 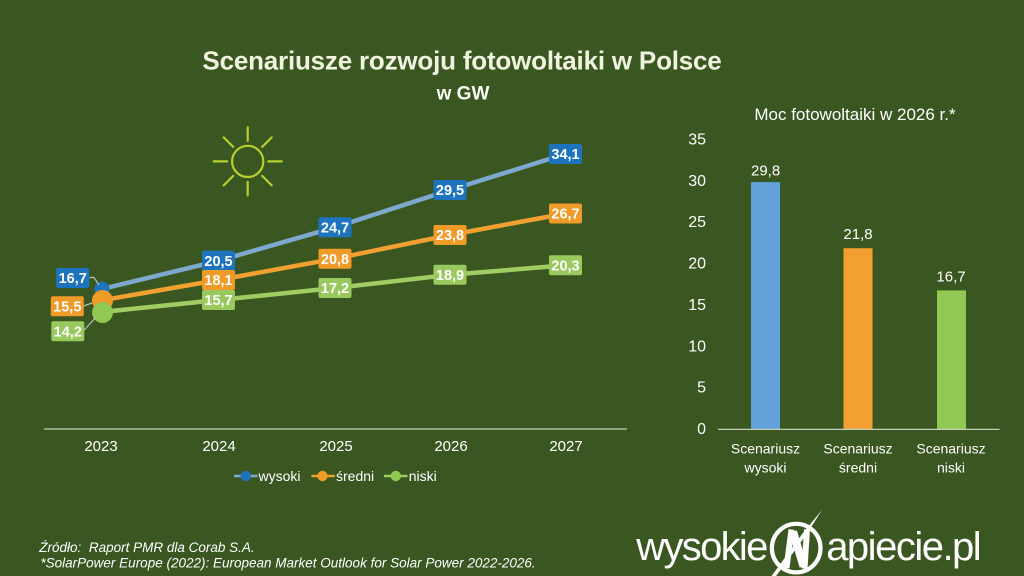 What do you see at coordinates (855, 114) in the screenshot?
I see `svg-text: Moc fotowoltaiki w 2026 r.*` at bounding box center [855, 114].